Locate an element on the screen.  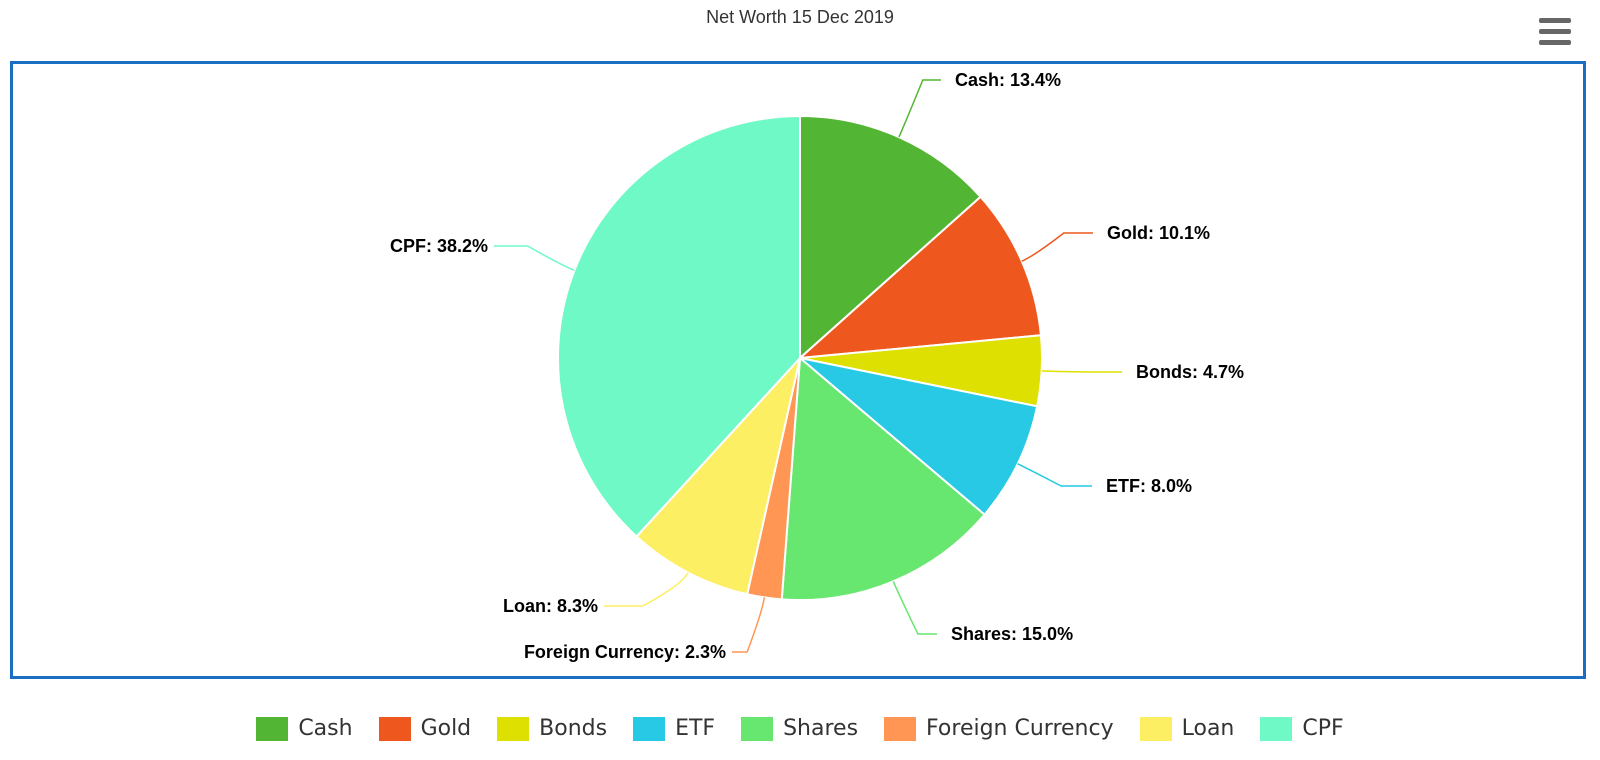
connector-line-bonds is located at coordinates (1081, 371).